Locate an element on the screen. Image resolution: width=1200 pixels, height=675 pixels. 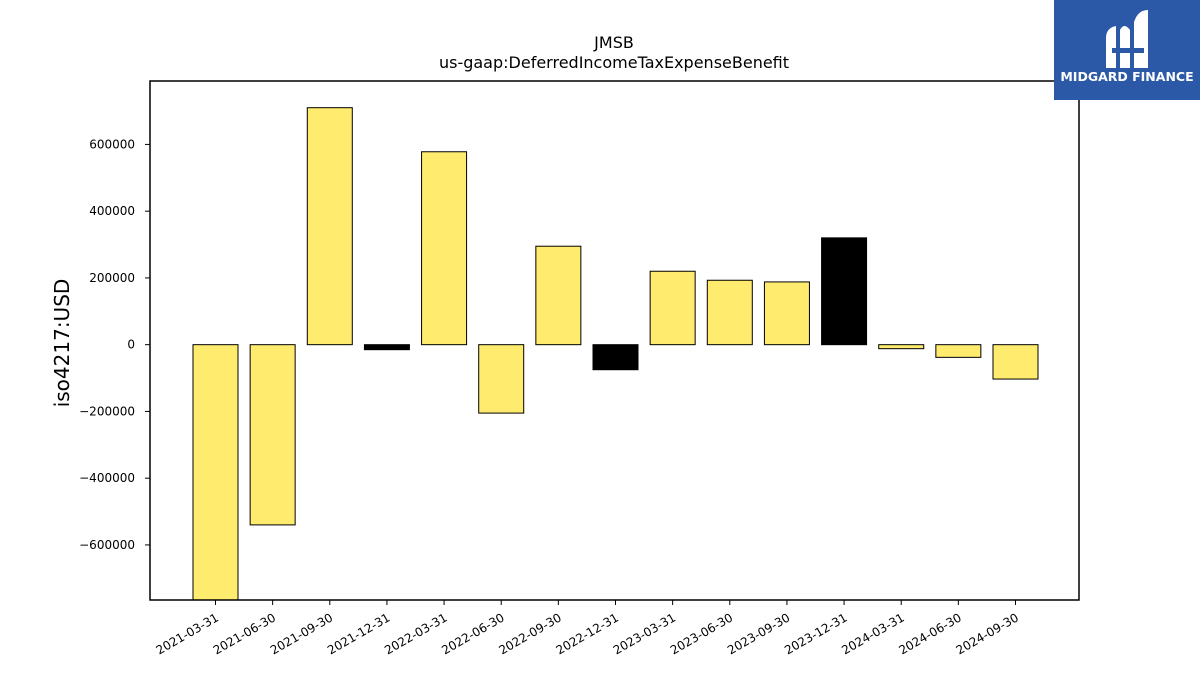
midgard-finance-logo: MIDGARD FINANCE is located at coordinates (1127, 50).